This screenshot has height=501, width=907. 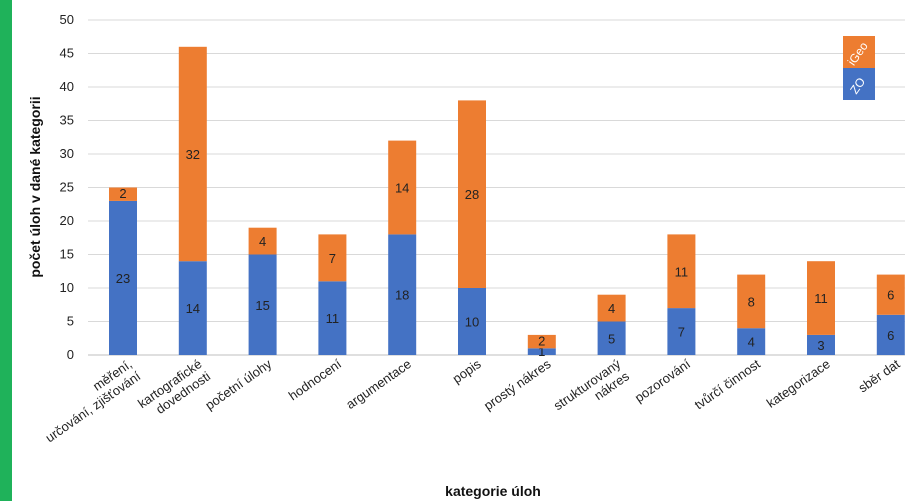 What do you see at coordinates (859, 84) in the screenshot?
I see `legend-swatch-zo` at bounding box center [859, 84].